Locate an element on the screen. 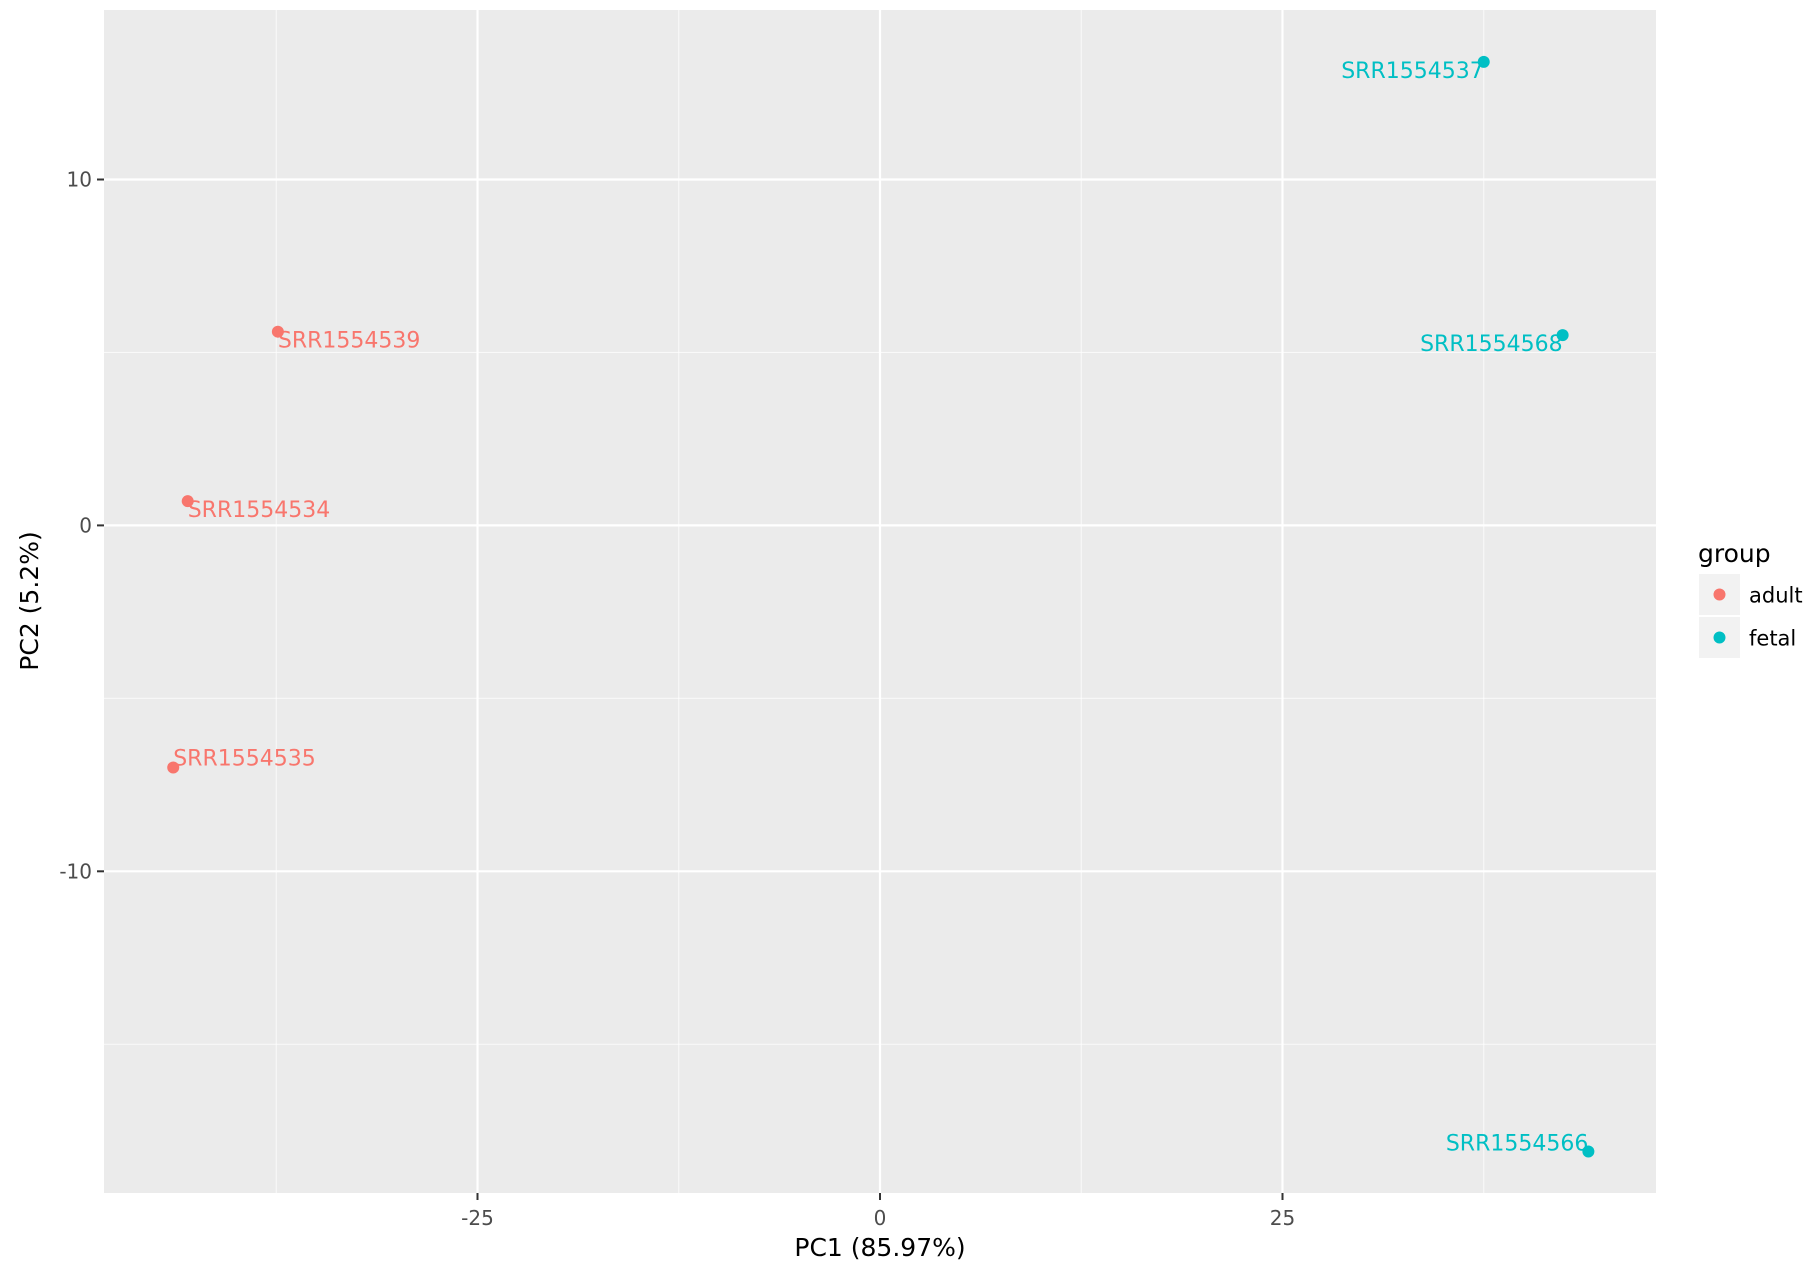  x-tick-label: 25 is located at coordinates (1282, 1218).